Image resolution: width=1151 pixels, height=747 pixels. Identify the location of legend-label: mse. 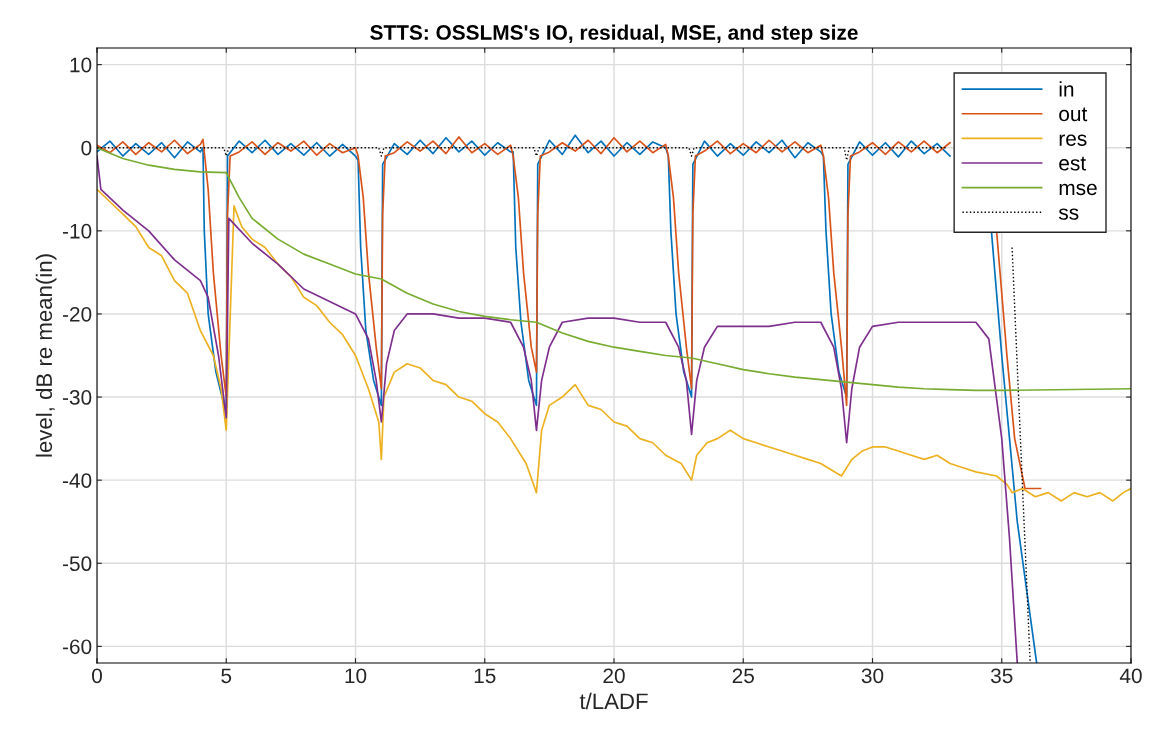
(1078, 189).